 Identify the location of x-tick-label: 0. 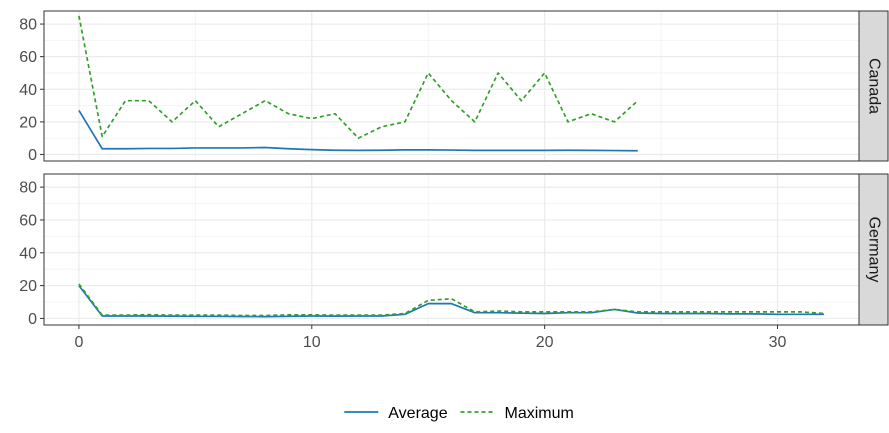
(78, 342).